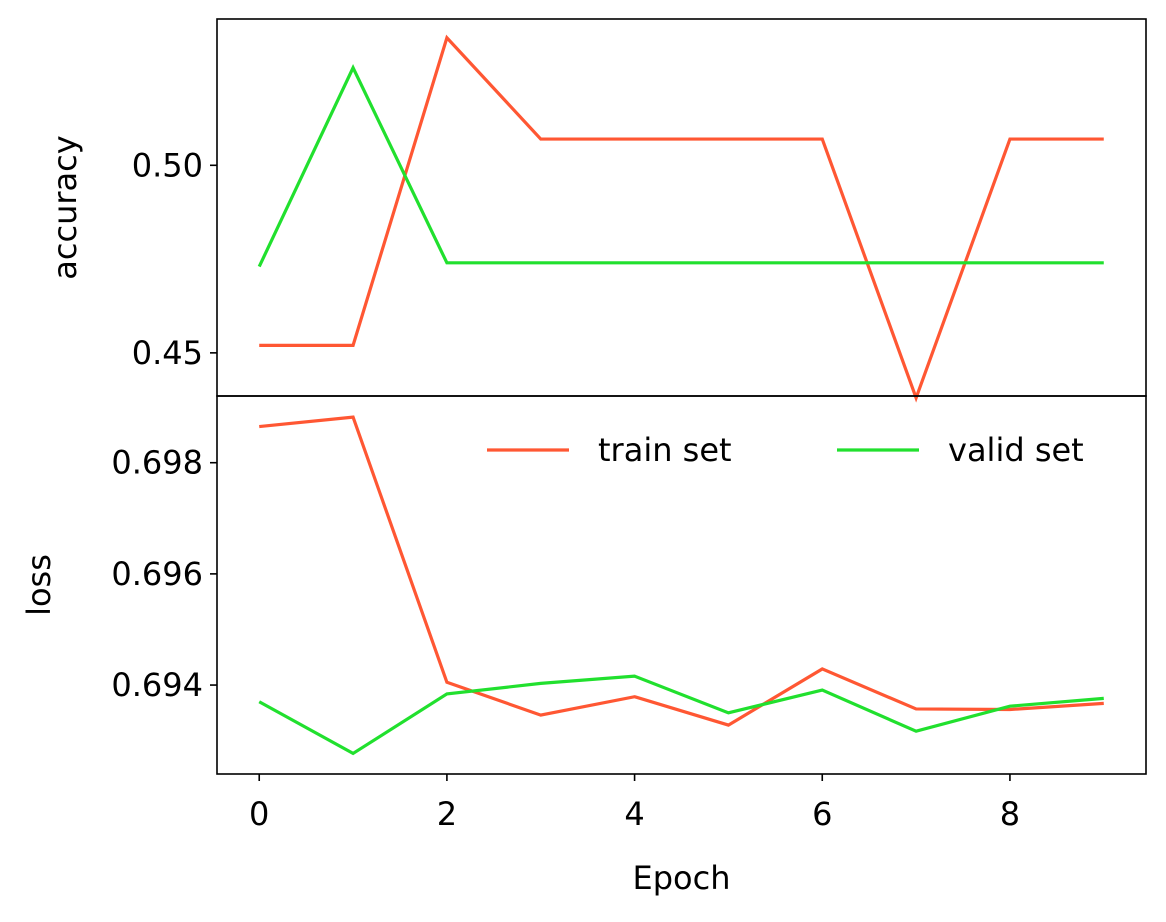 The width and height of the screenshot is (1166, 922). I want to click on x-axis-label: Epoch, so click(682, 878).